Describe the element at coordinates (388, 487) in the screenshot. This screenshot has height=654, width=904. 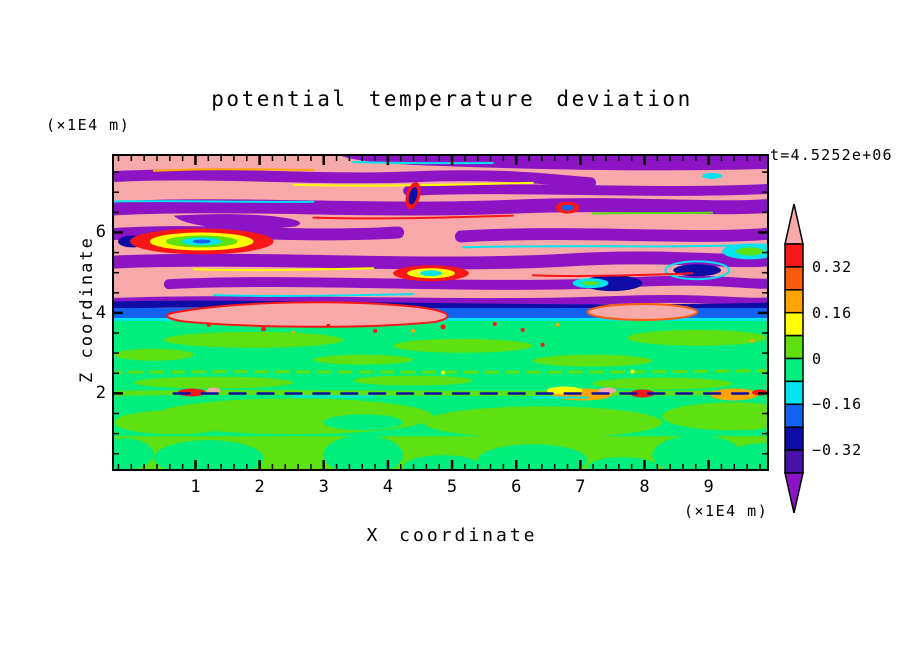
I see `x-tick-label: 4` at that location.